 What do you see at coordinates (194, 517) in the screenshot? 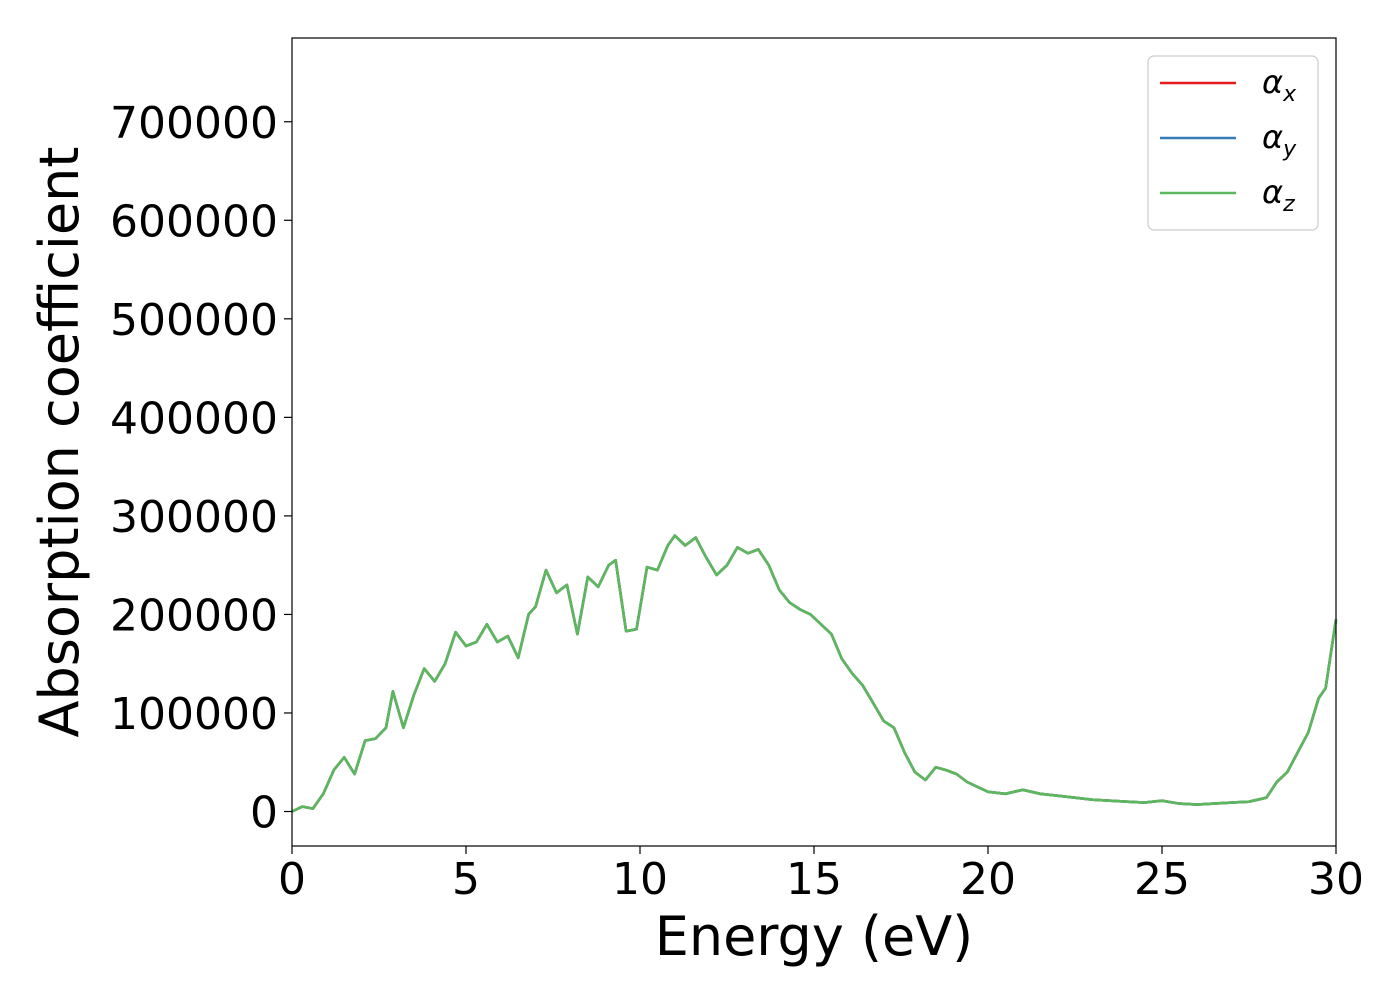
I see `y-tick-label: 300000` at bounding box center [194, 517].